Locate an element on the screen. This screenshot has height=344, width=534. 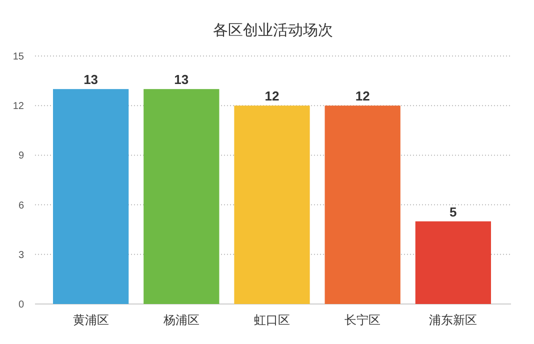
chart-title: 各区创业活动场次 is located at coordinates (273, 30).